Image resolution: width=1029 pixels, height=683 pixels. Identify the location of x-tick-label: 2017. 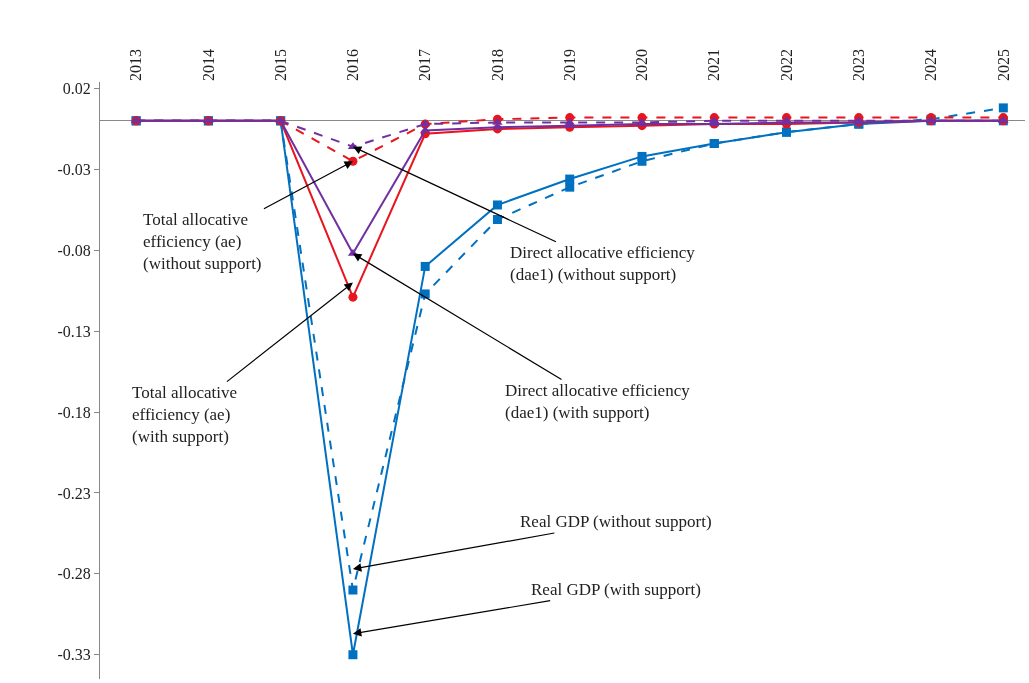
(425, 65).